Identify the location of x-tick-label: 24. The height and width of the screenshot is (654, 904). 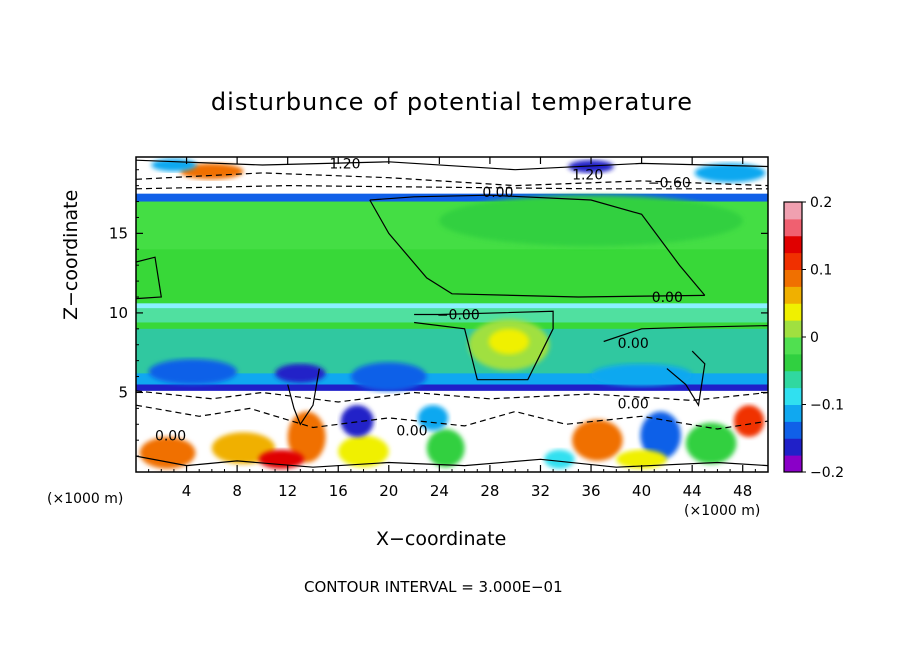
(439, 491).